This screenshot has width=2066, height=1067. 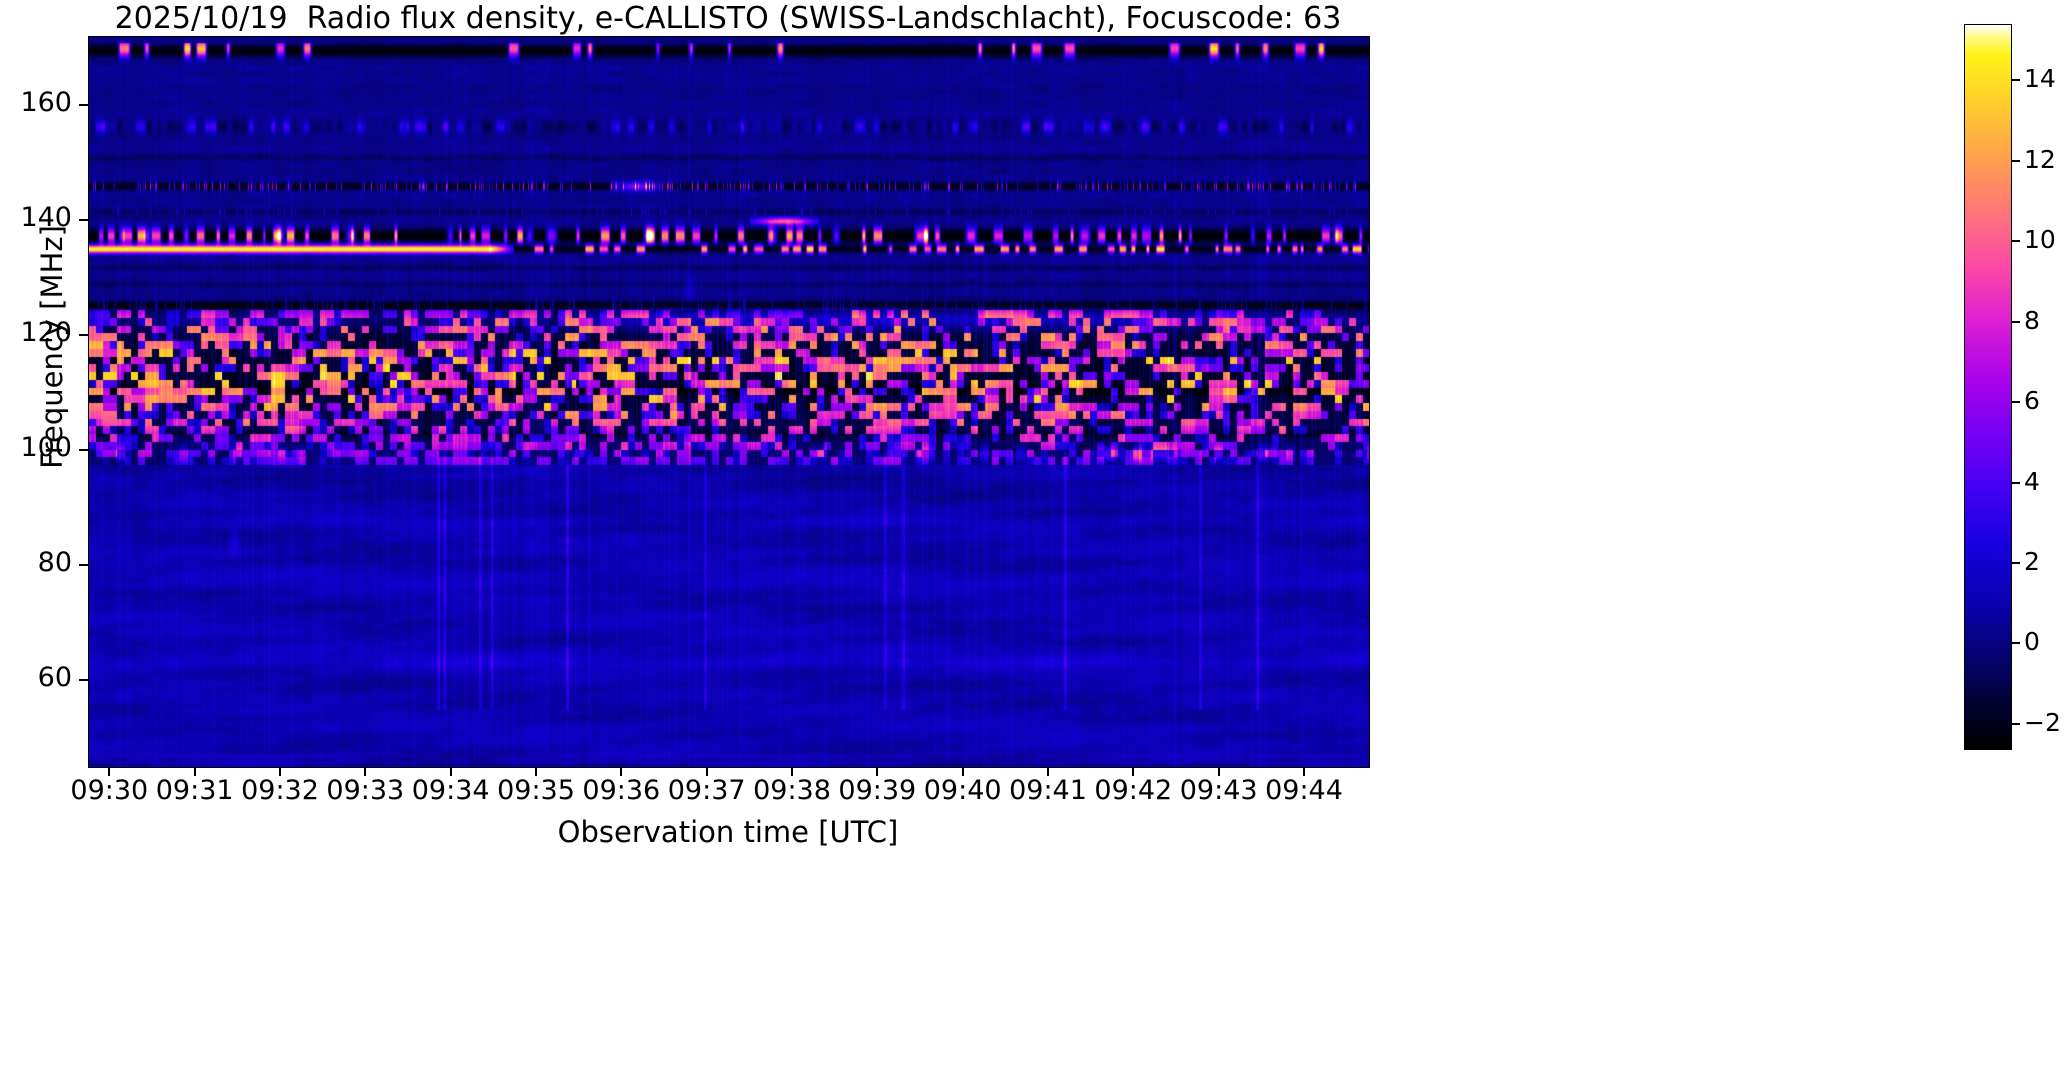 What do you see at coordinates (54, 677) in the screenshot?
I see `y-tick-label-60: 60` at bounding box center [54, 677].